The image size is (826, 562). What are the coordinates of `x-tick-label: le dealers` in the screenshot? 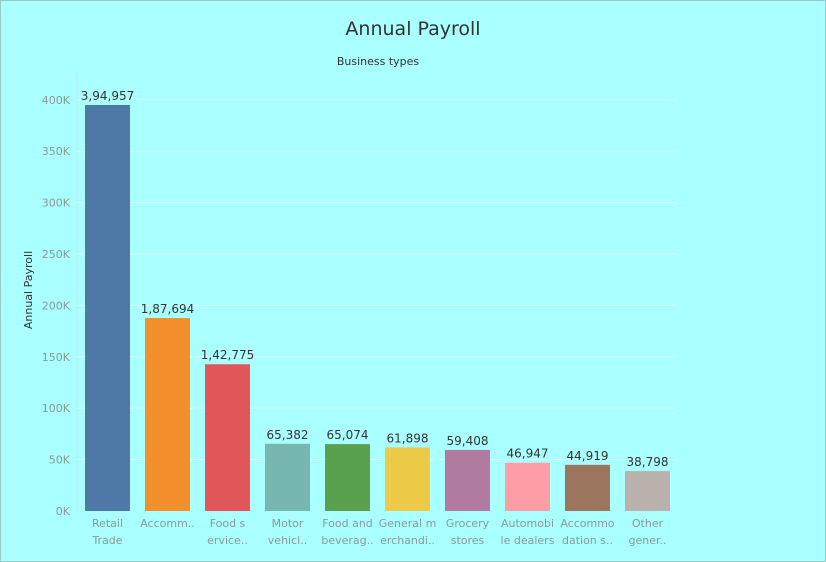 It's located at (528, 540).